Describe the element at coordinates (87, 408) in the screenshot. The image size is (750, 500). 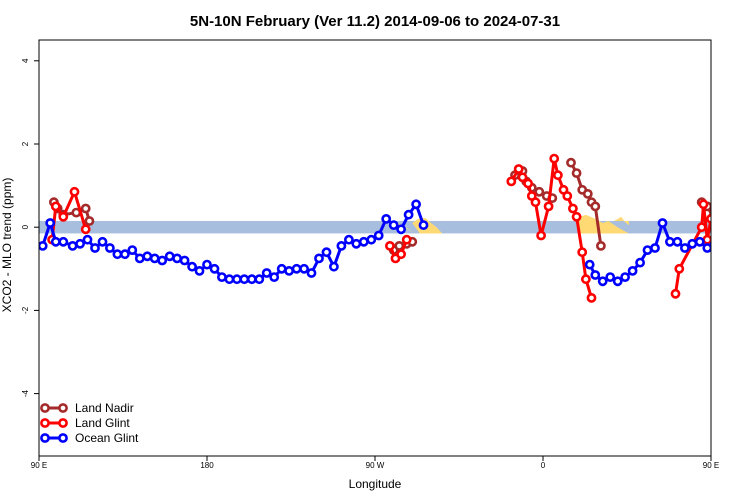
I see `legend-item-land-nadir: Land Nadir` at that location.